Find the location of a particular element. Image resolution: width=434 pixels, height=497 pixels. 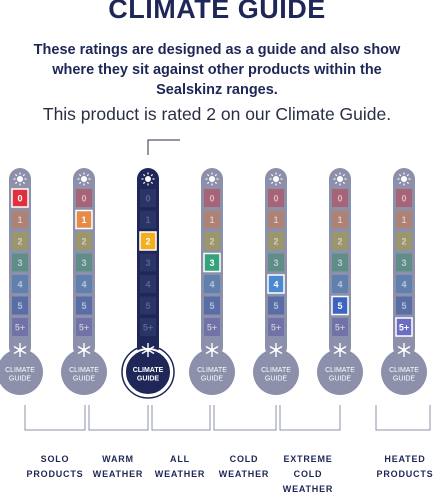

category-label: ALL WEATHER is located at coordinates (180, 466).